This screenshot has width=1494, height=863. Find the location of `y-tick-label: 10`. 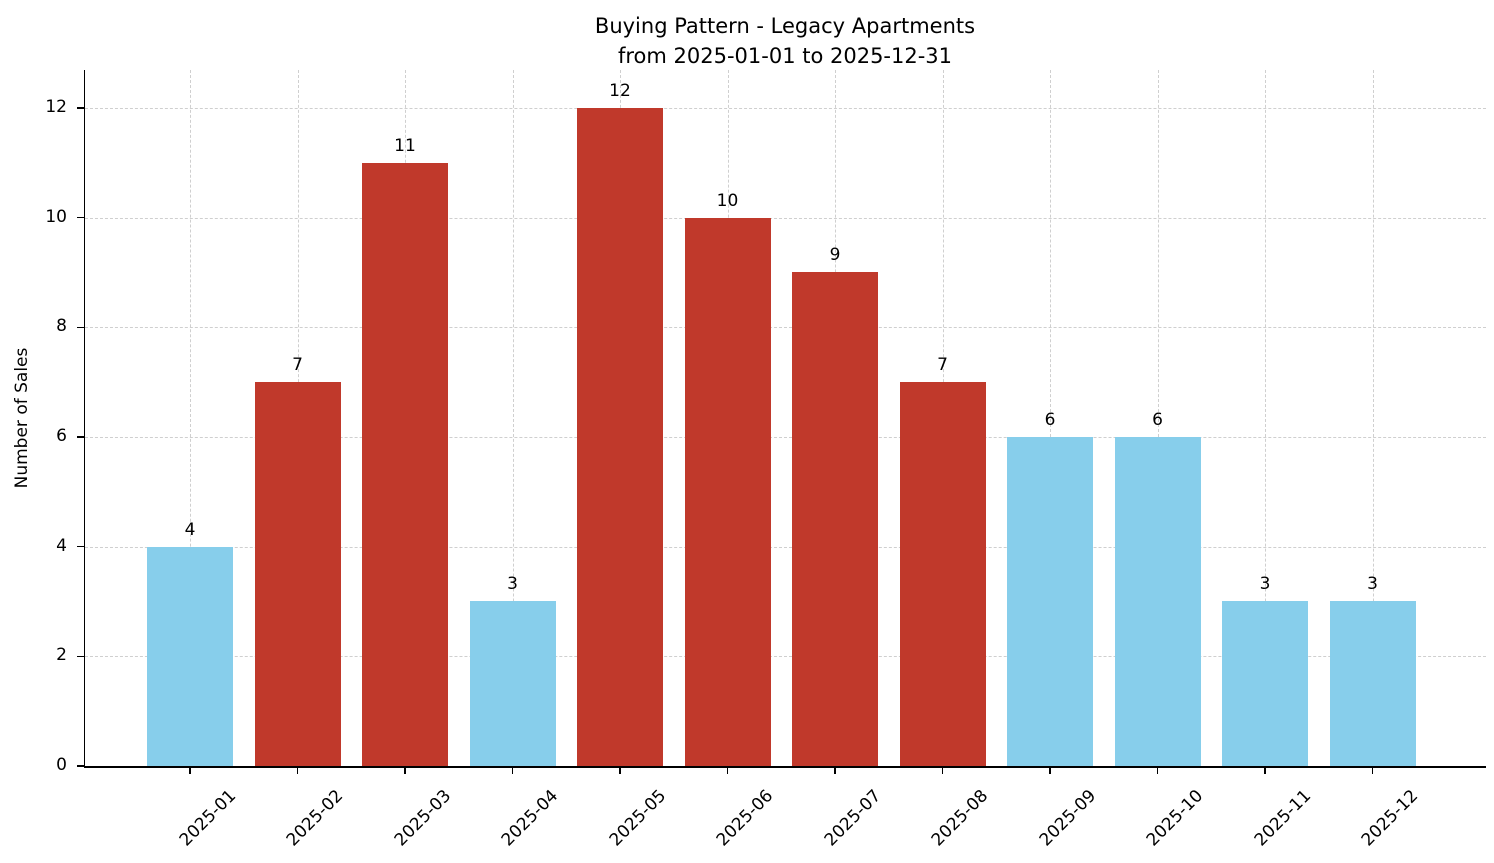

y-tick-label: 10 is located at coordinates (56, 216).